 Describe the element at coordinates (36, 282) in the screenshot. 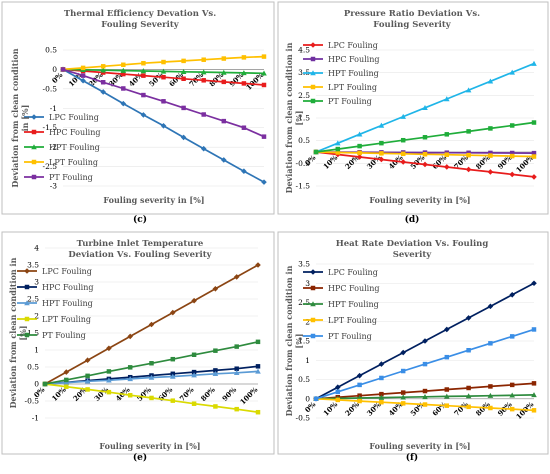

I see `y-tick-label: 3` at that location.